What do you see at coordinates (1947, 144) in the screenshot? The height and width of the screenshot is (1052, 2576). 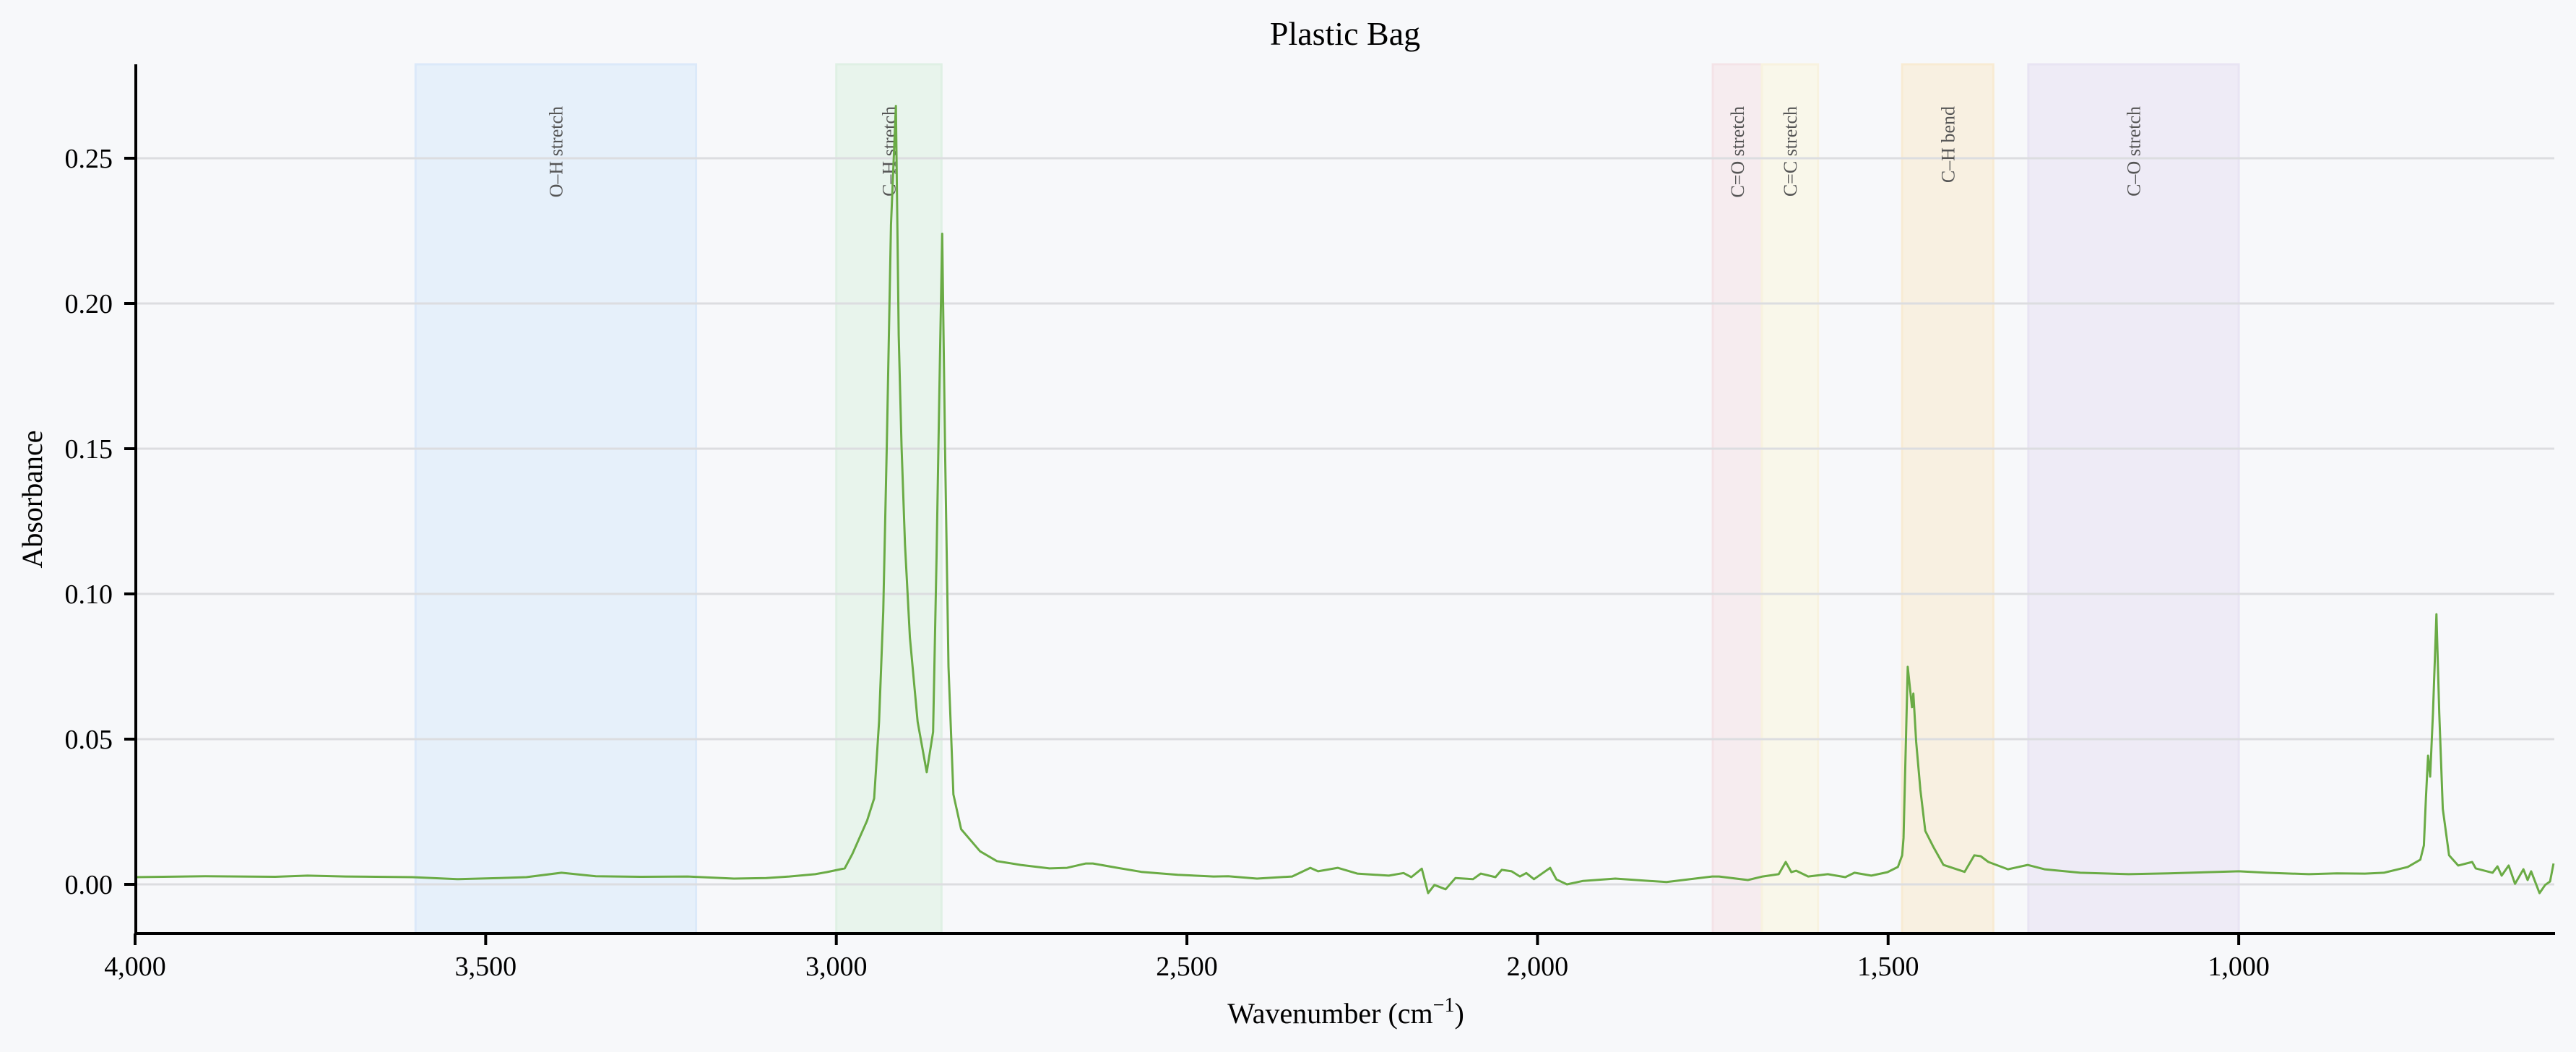 I see `band-label: C–H bend` at bounding box center [1947, 144].